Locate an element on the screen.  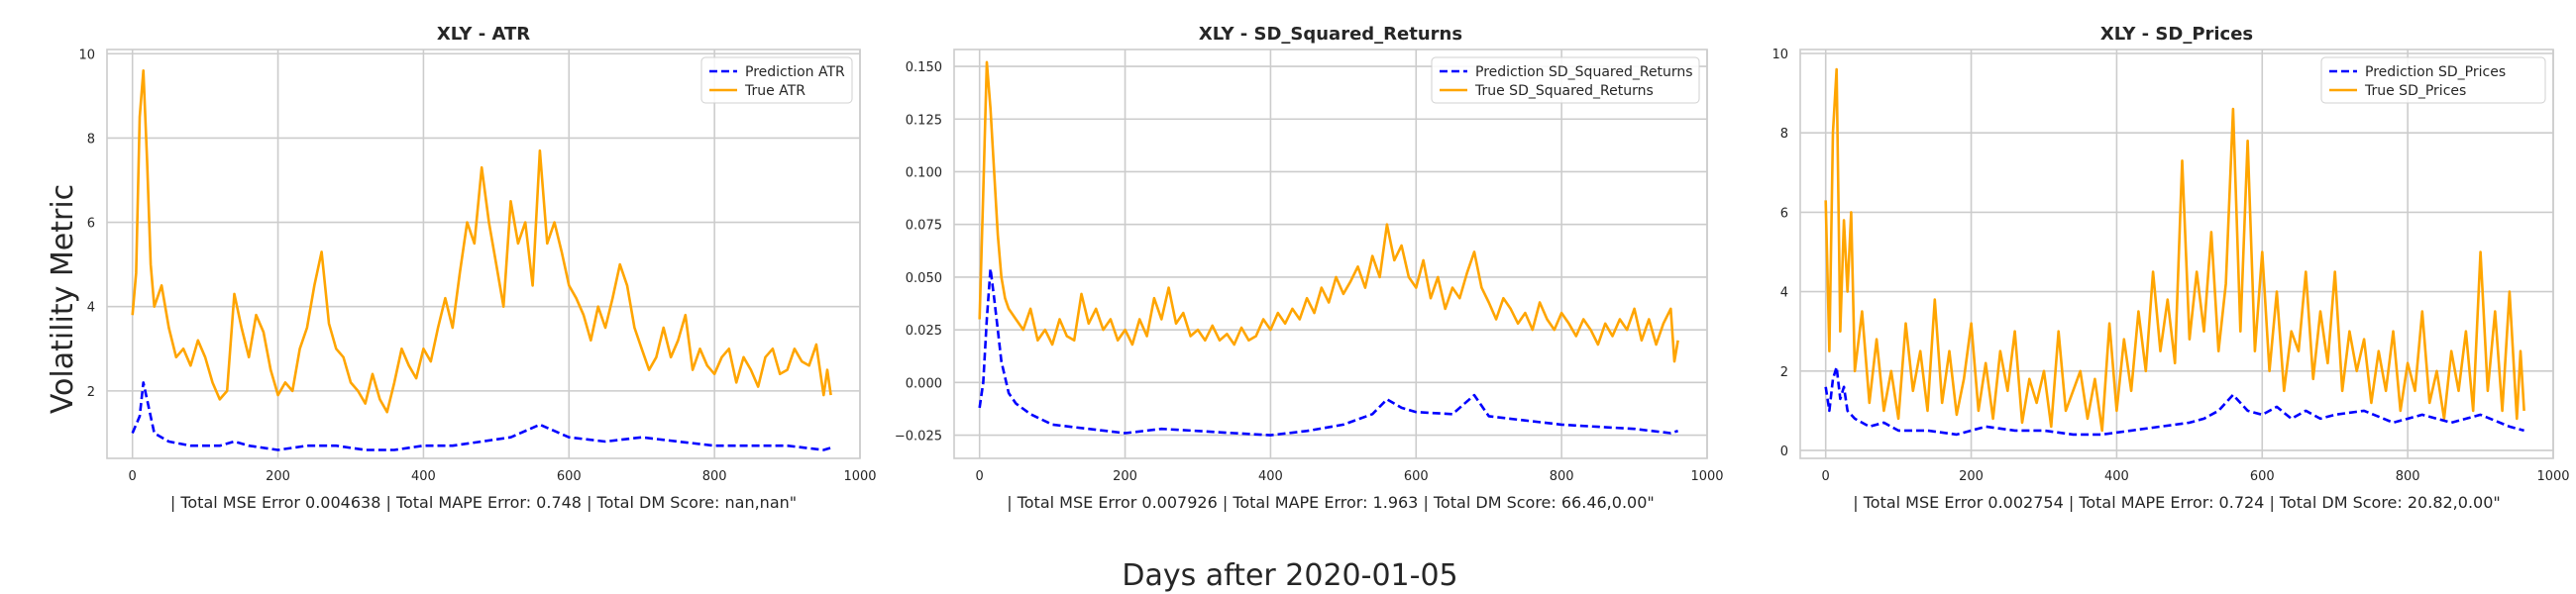
legend: Prediction SD_Prices True SD_Prices is located at coordinates (2433, 80).